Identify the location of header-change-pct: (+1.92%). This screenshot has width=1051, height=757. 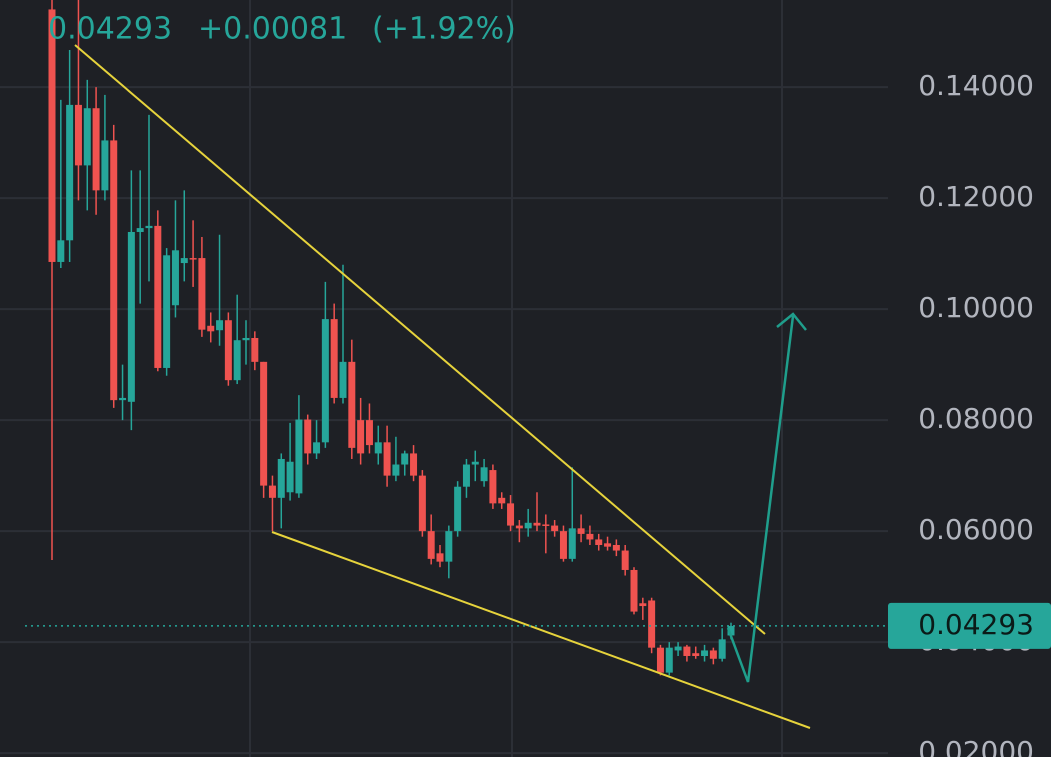
(444, 29).